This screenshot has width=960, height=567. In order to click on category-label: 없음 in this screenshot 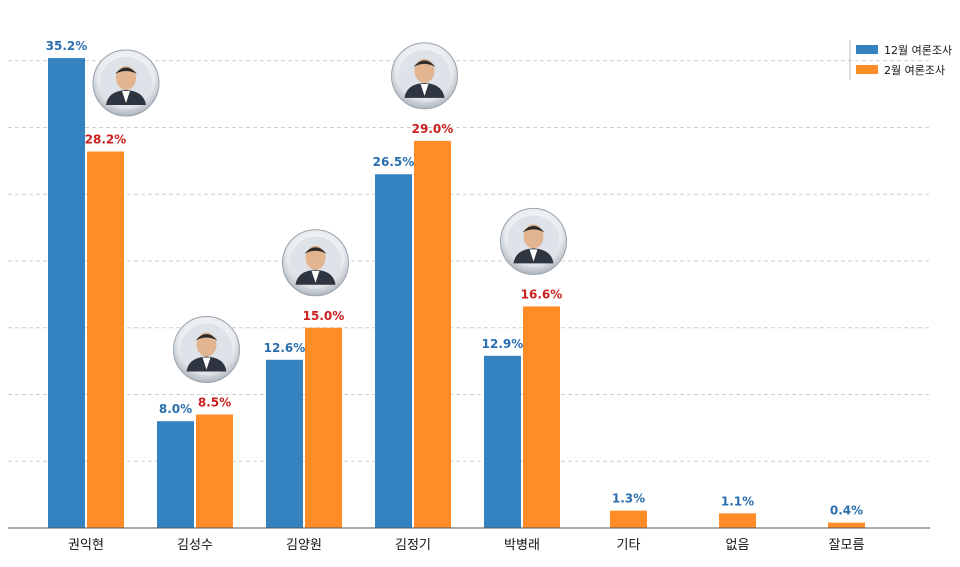, I will do `click(738, 545)`.